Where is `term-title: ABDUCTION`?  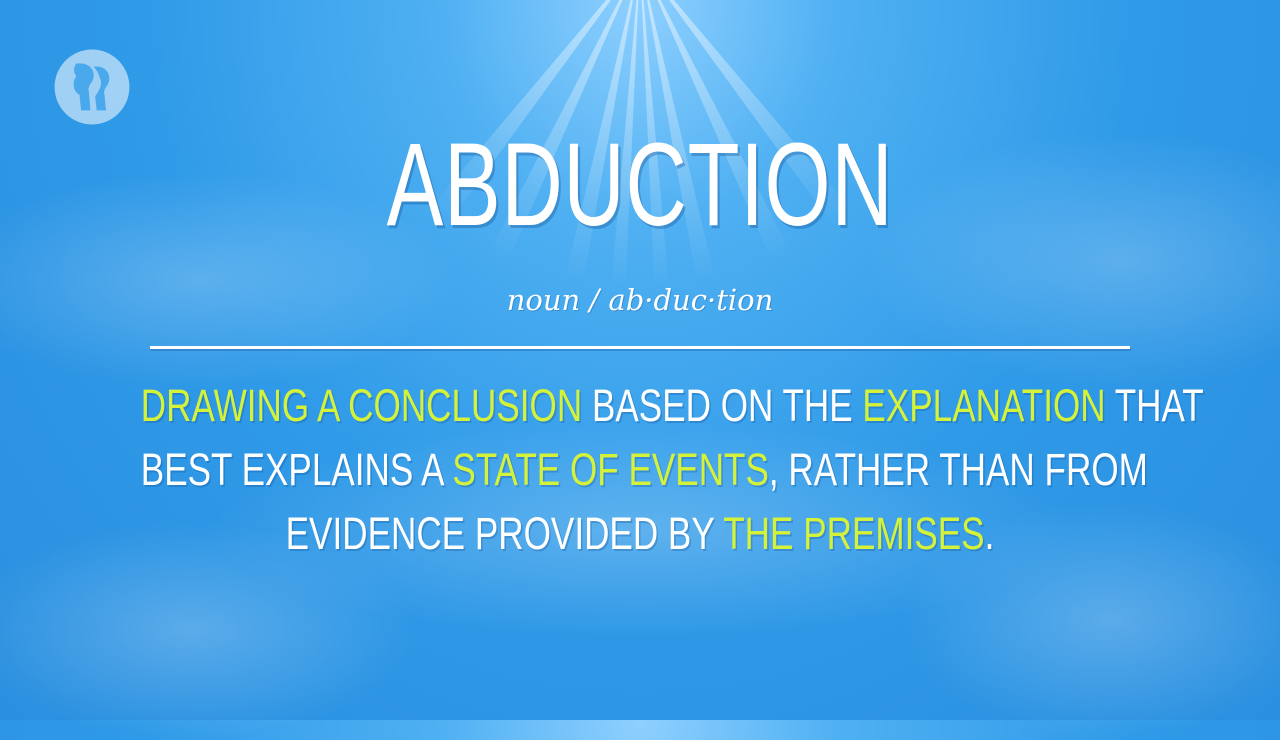
term-title: ABDUCTION is located at coordinates (640, 185).